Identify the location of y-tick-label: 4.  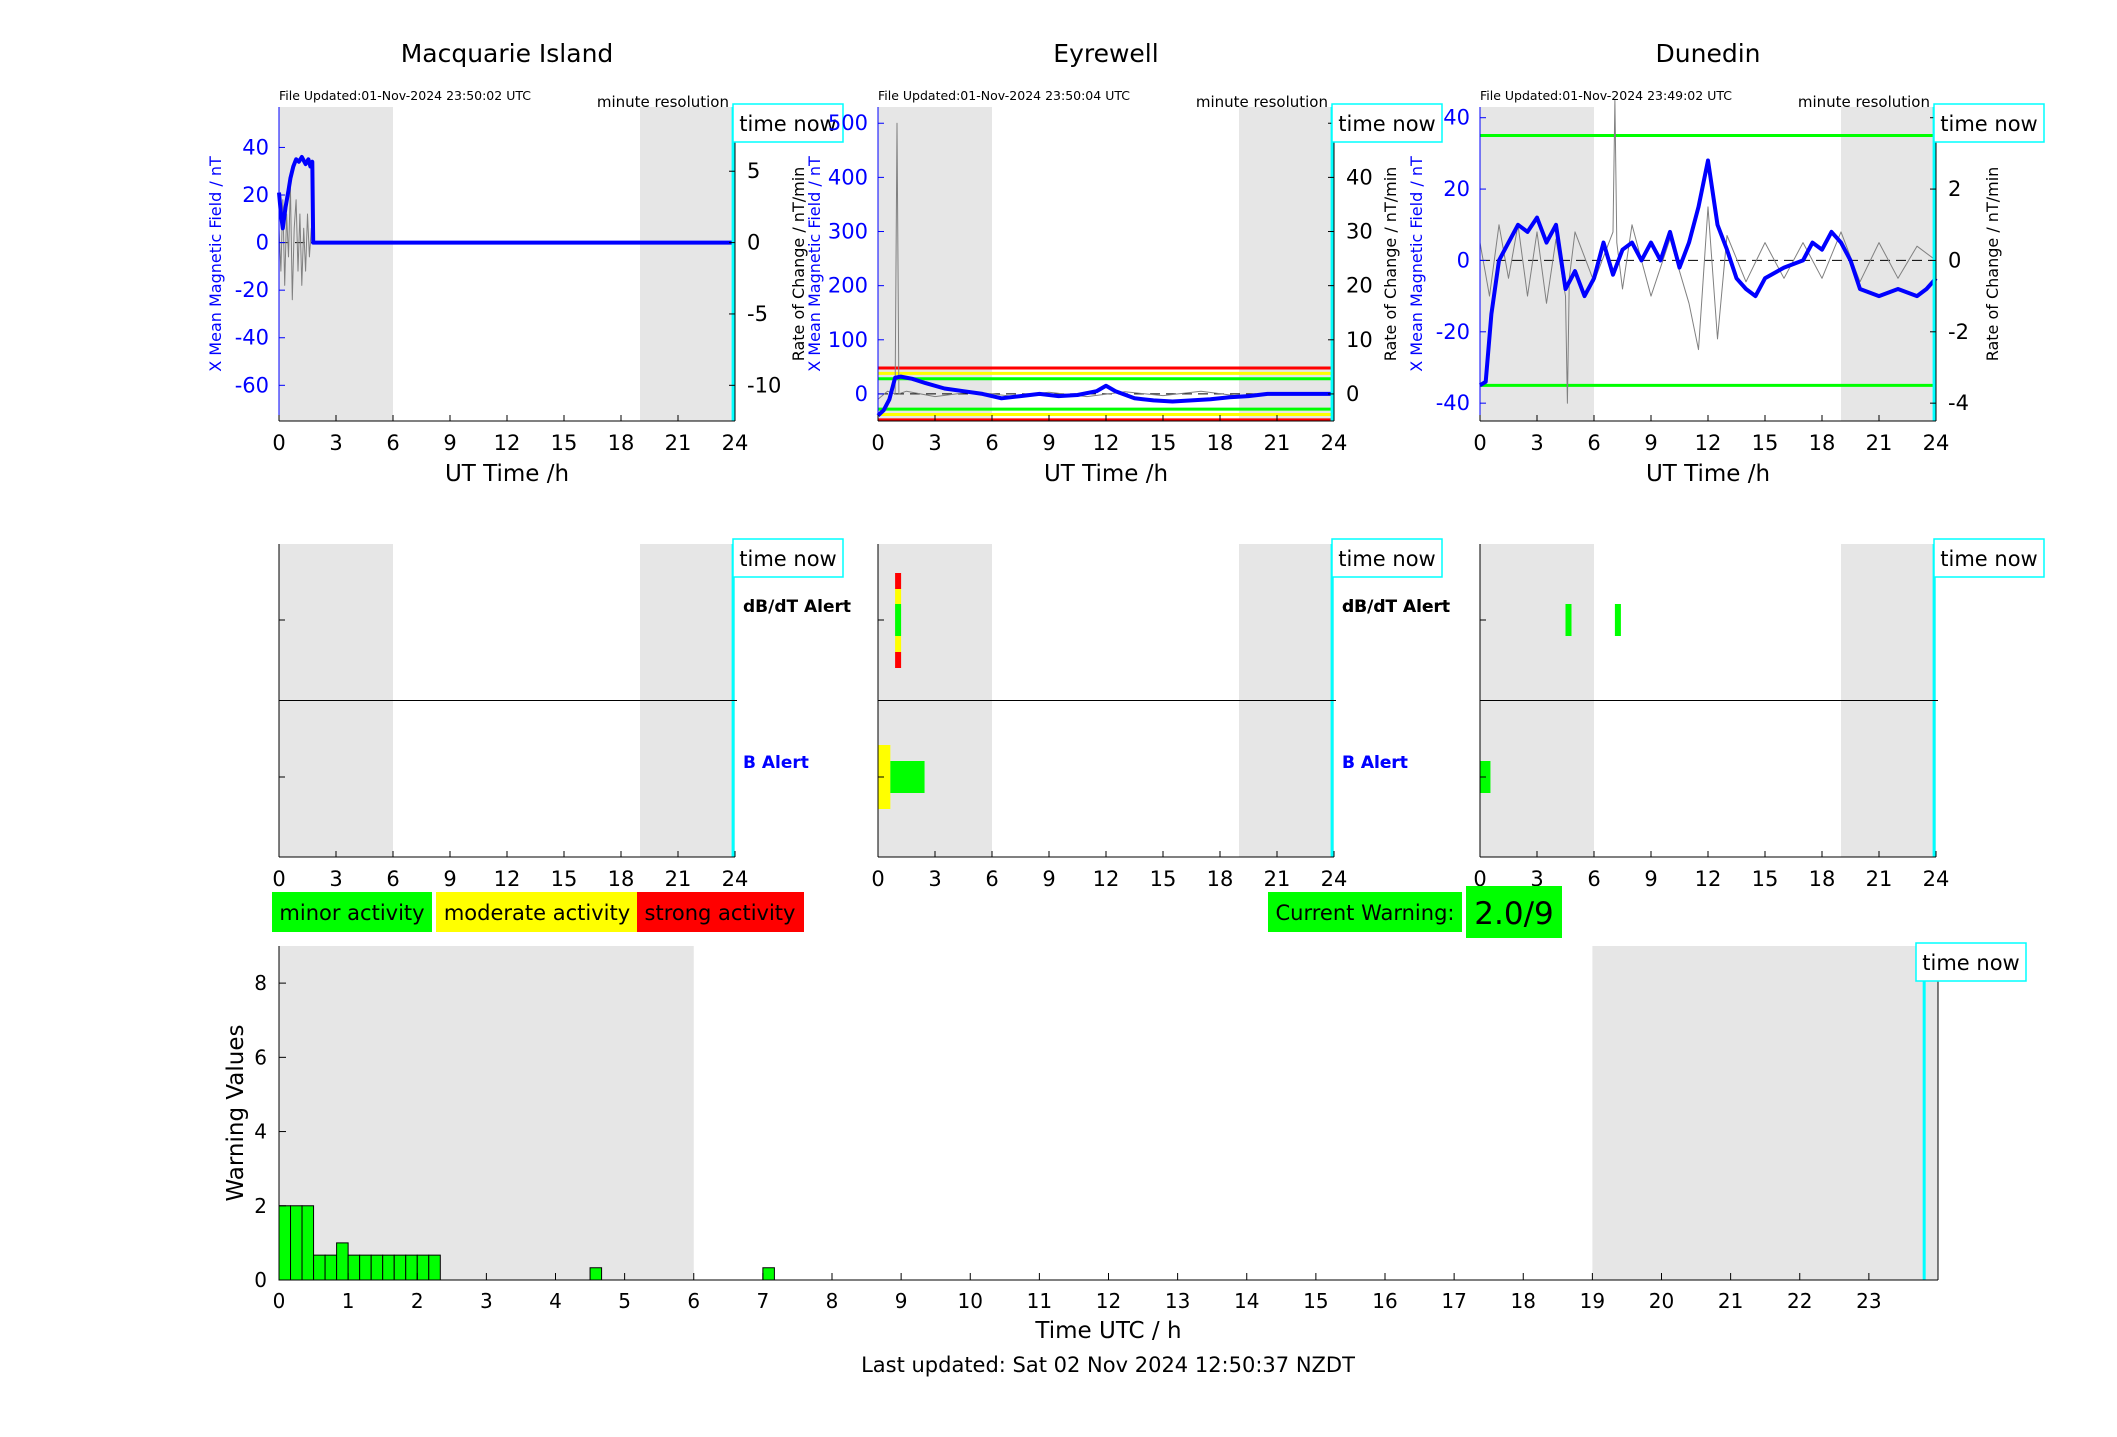
(260, 1132).